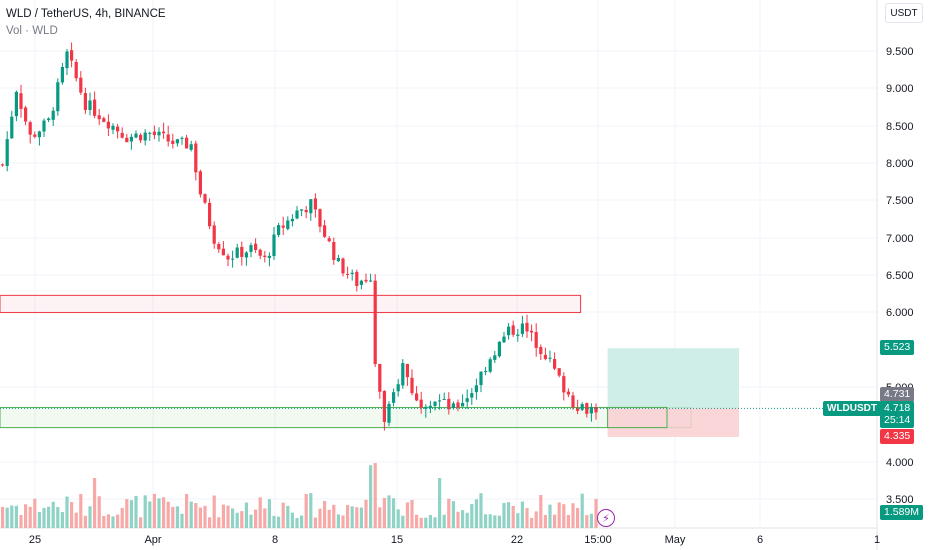  I want to click on currency-button: USDT, so click(904, 13).